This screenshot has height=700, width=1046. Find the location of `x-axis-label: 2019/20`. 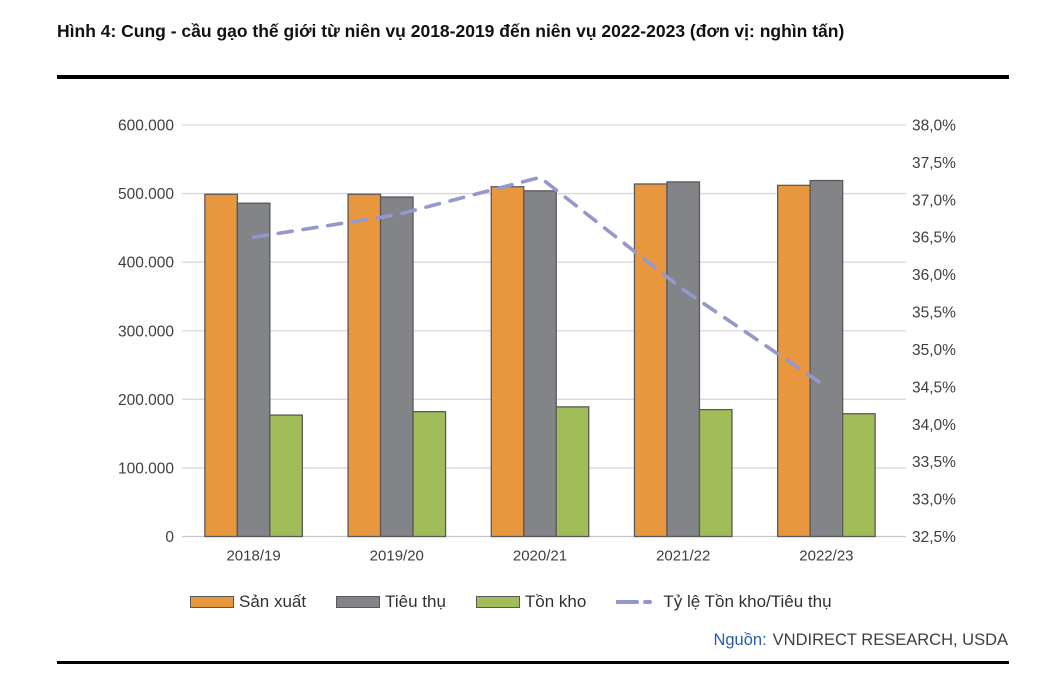

x-axis-label: 2019/20 is located at coordinates (397, 556).